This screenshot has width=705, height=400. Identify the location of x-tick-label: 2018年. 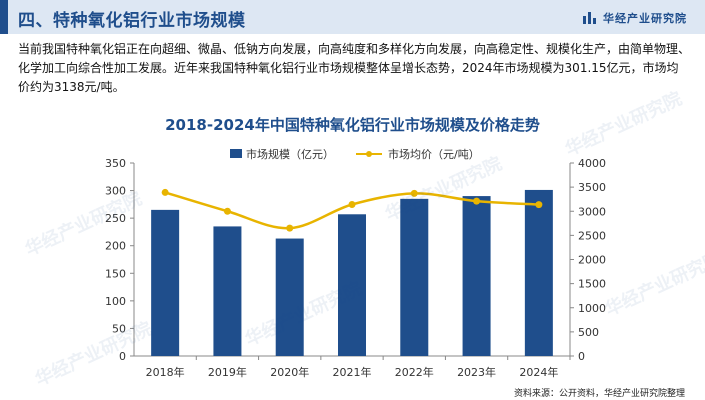
(165, 372).